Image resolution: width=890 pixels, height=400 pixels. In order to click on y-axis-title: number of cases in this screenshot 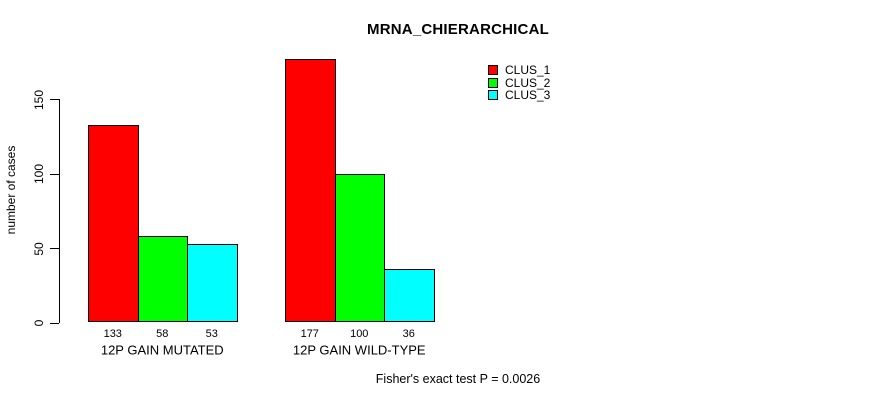, I will do `click(11, 190)`.